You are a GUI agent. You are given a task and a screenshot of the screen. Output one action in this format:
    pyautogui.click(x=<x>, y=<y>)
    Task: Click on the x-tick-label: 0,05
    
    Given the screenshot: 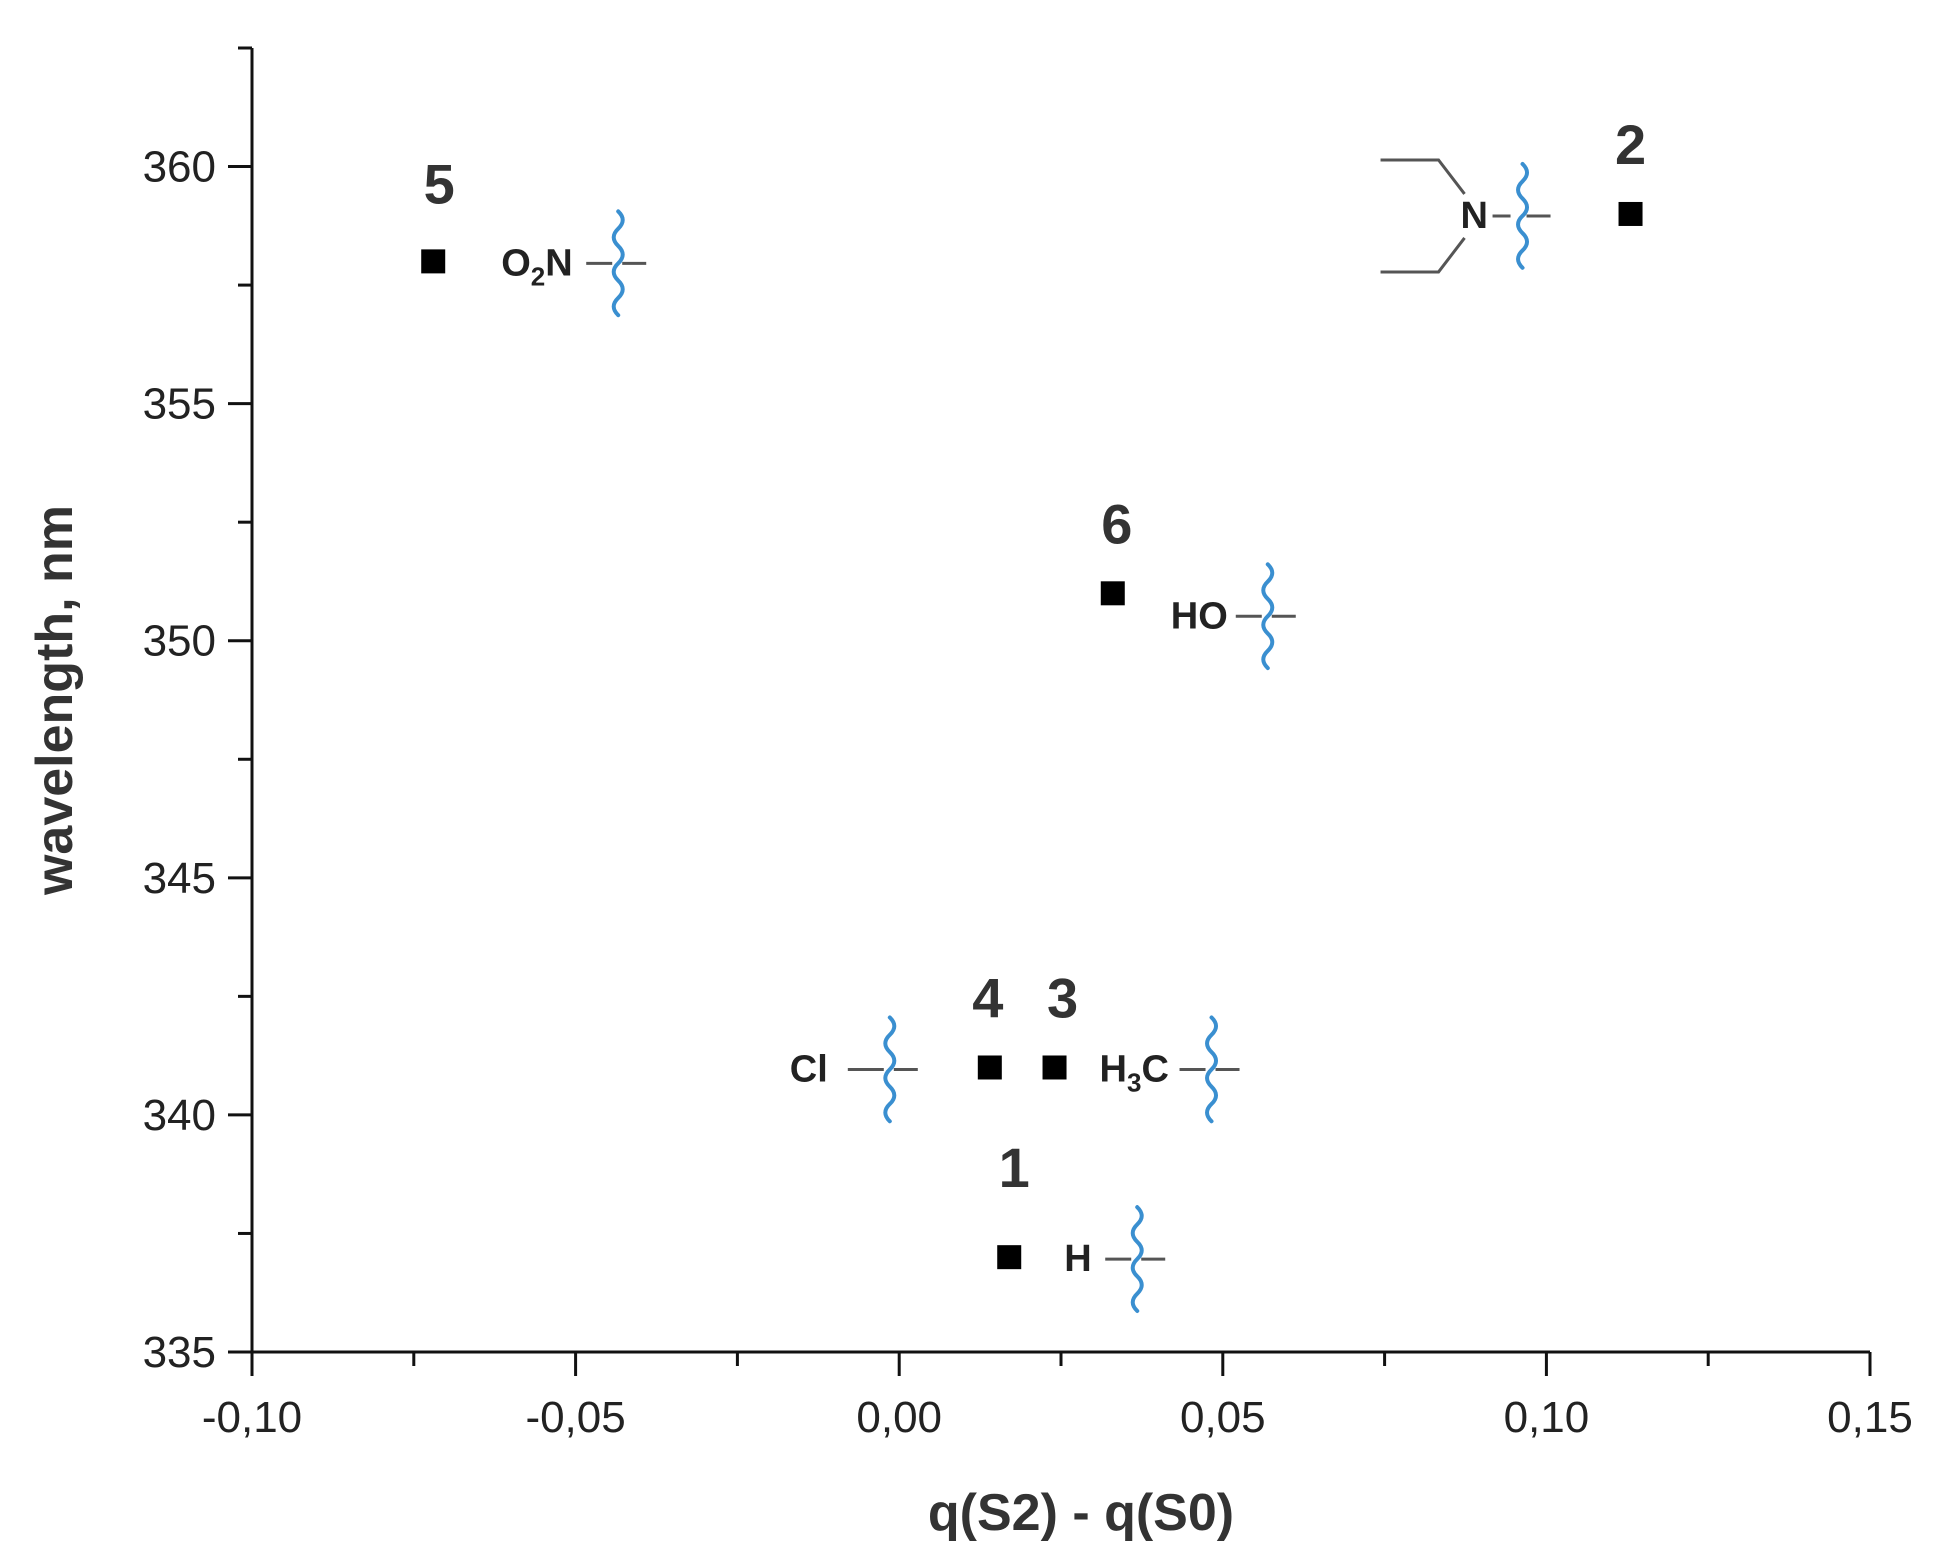 What is the action you would take?
    pyautogui.click(x=1223, y=1417)
    